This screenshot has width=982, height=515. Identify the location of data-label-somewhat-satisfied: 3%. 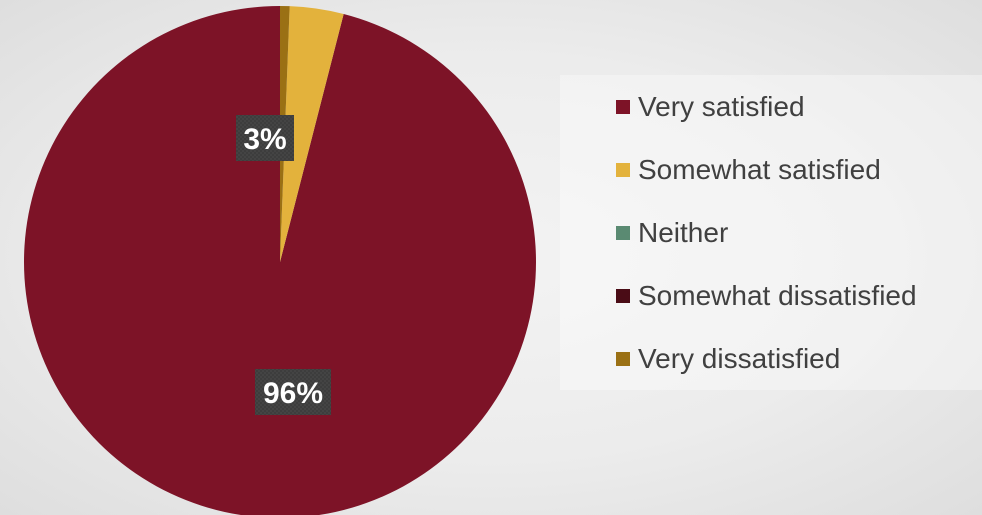
(265, 138).